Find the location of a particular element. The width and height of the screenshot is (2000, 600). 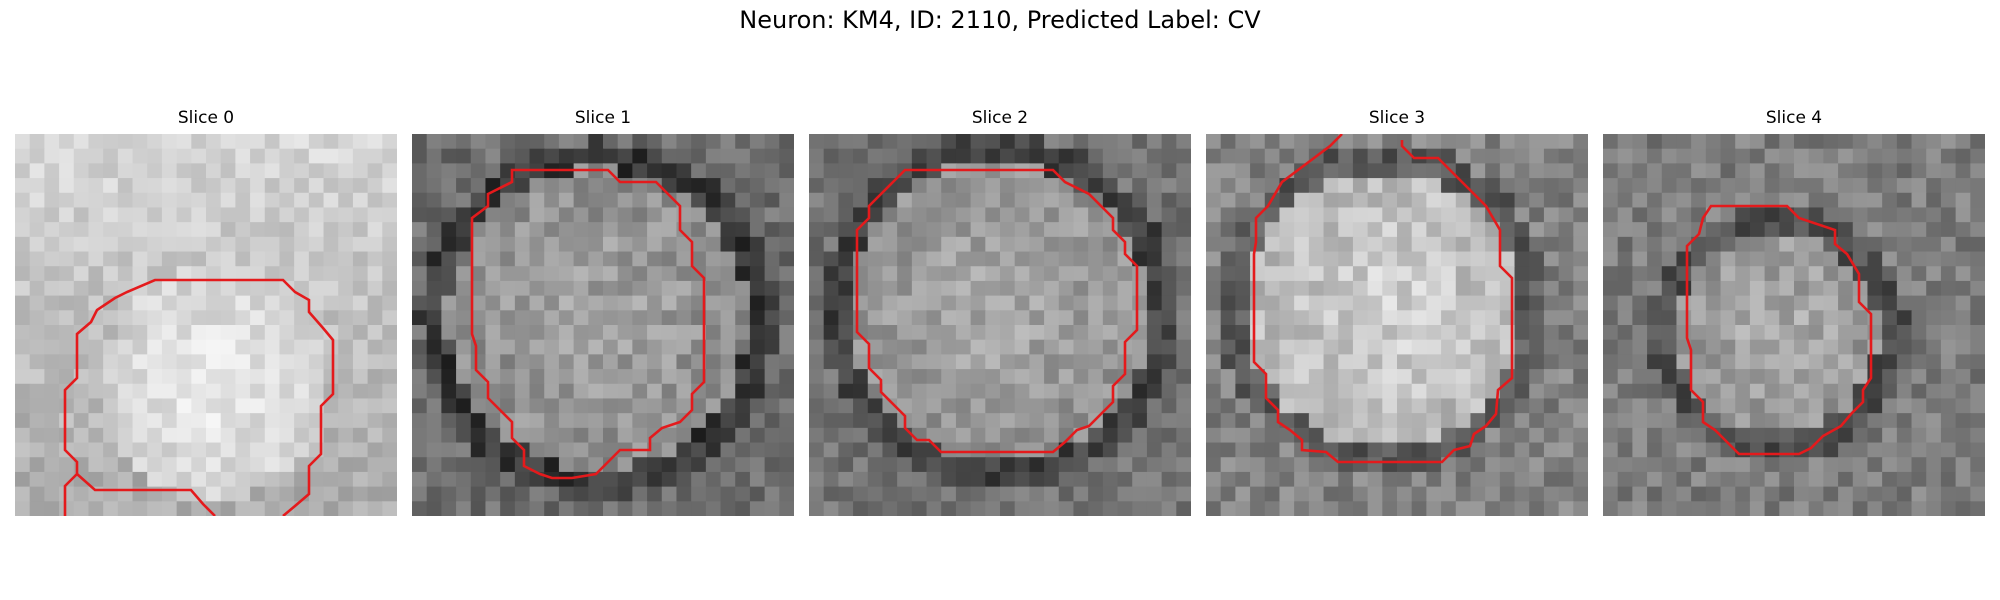

slice-title-1: Slice 1 is located at coordinates (603, 118).